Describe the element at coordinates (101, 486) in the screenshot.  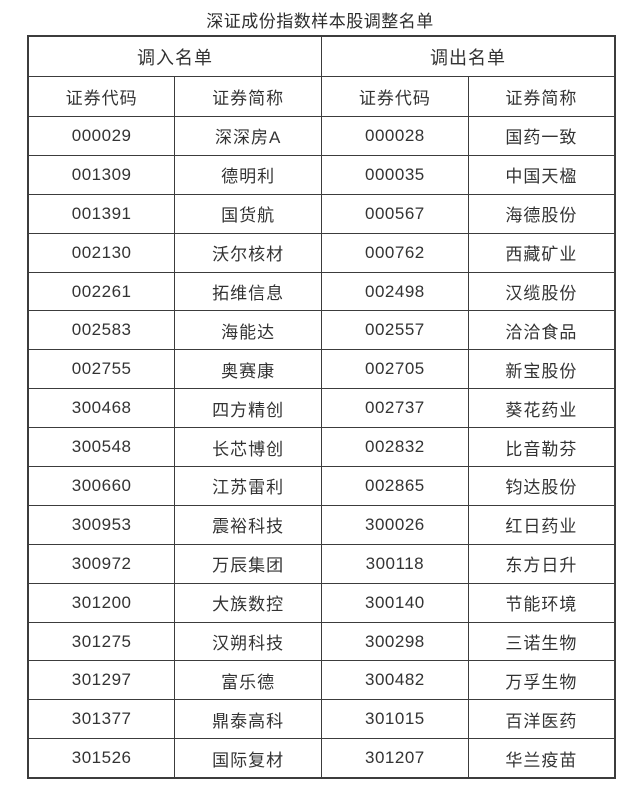
I see `security-code-cell: 300660` at that location.